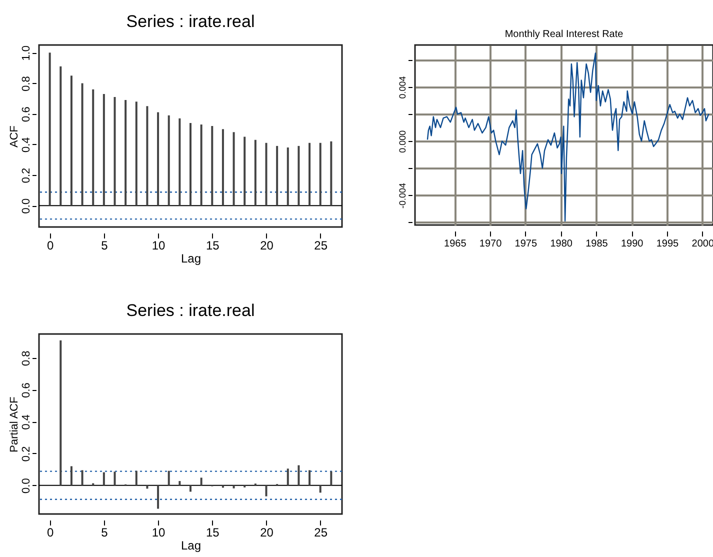 Image resolution: width=713 pixels, height=557 pixels. I want to click on x-tick-label: 1995, so click(668, 244).